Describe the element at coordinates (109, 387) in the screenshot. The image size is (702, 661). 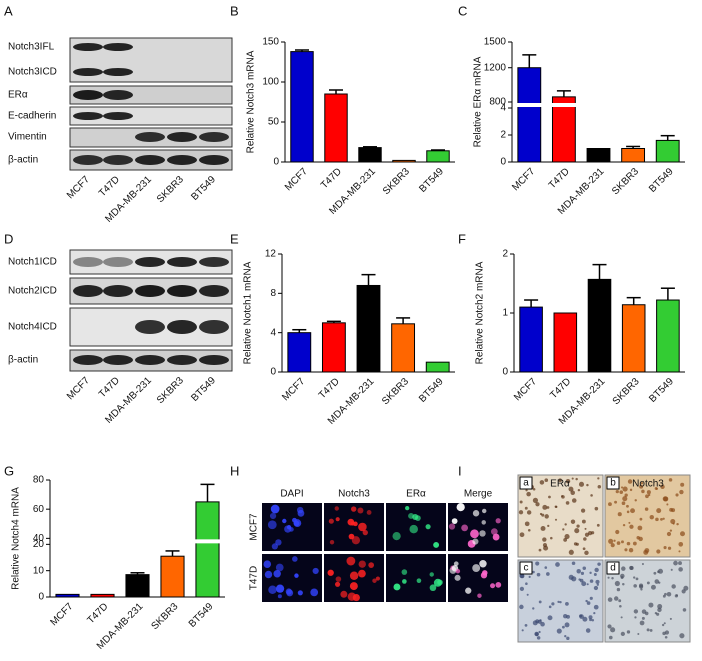
I see `lane-label: T47D` at that location.